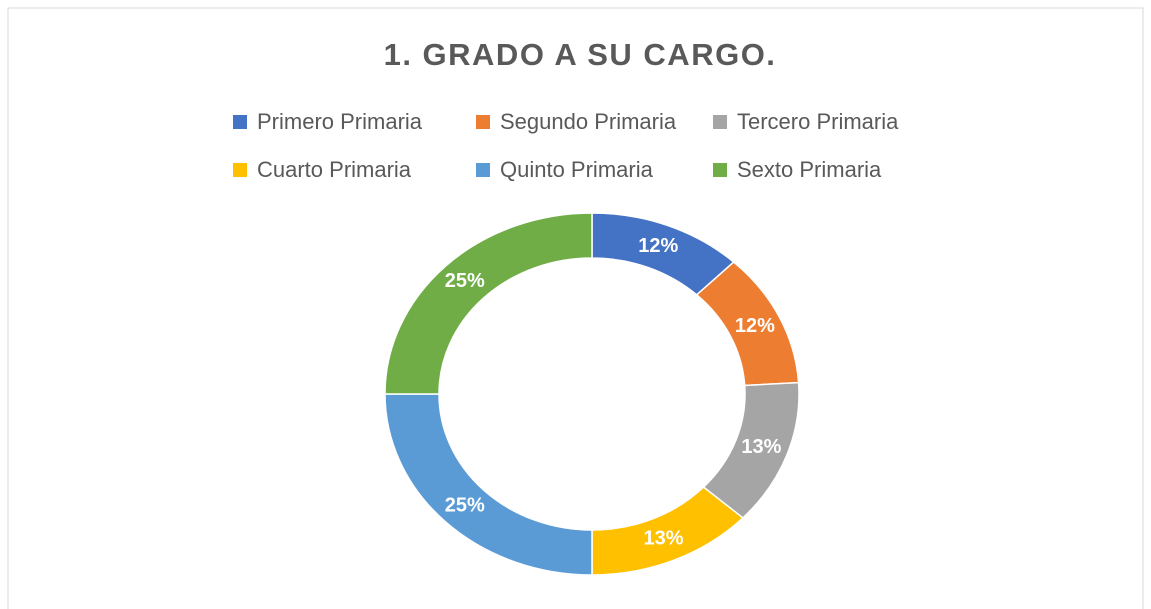 The width and height of the screenshot is (1151, 609). I want to click on chart-title: 1. GRADO A SU CARGO., so click(580, 54).